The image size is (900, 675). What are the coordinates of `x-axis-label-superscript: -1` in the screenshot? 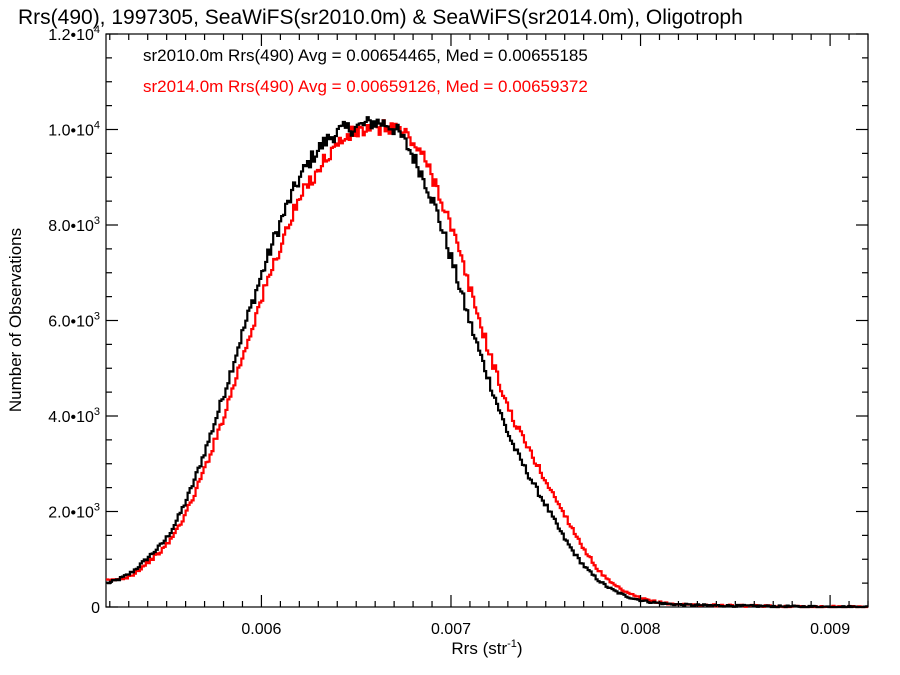 It's located at (512, 644).